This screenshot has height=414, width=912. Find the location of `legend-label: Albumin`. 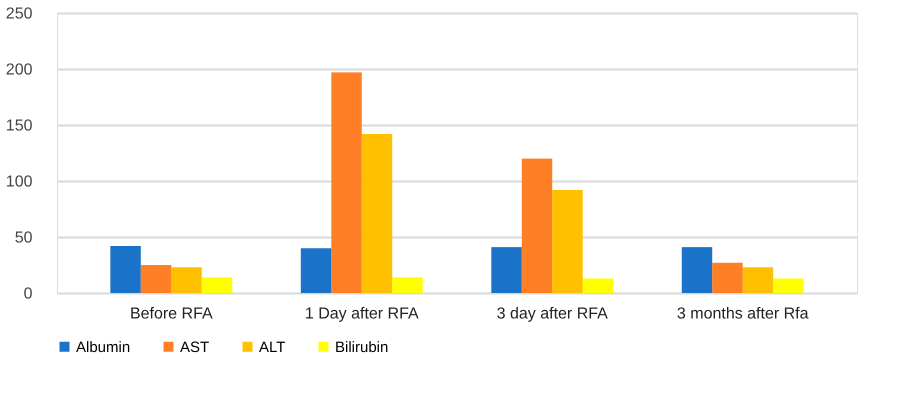

legend-label: Albumin is located at coordinates (103, 347).